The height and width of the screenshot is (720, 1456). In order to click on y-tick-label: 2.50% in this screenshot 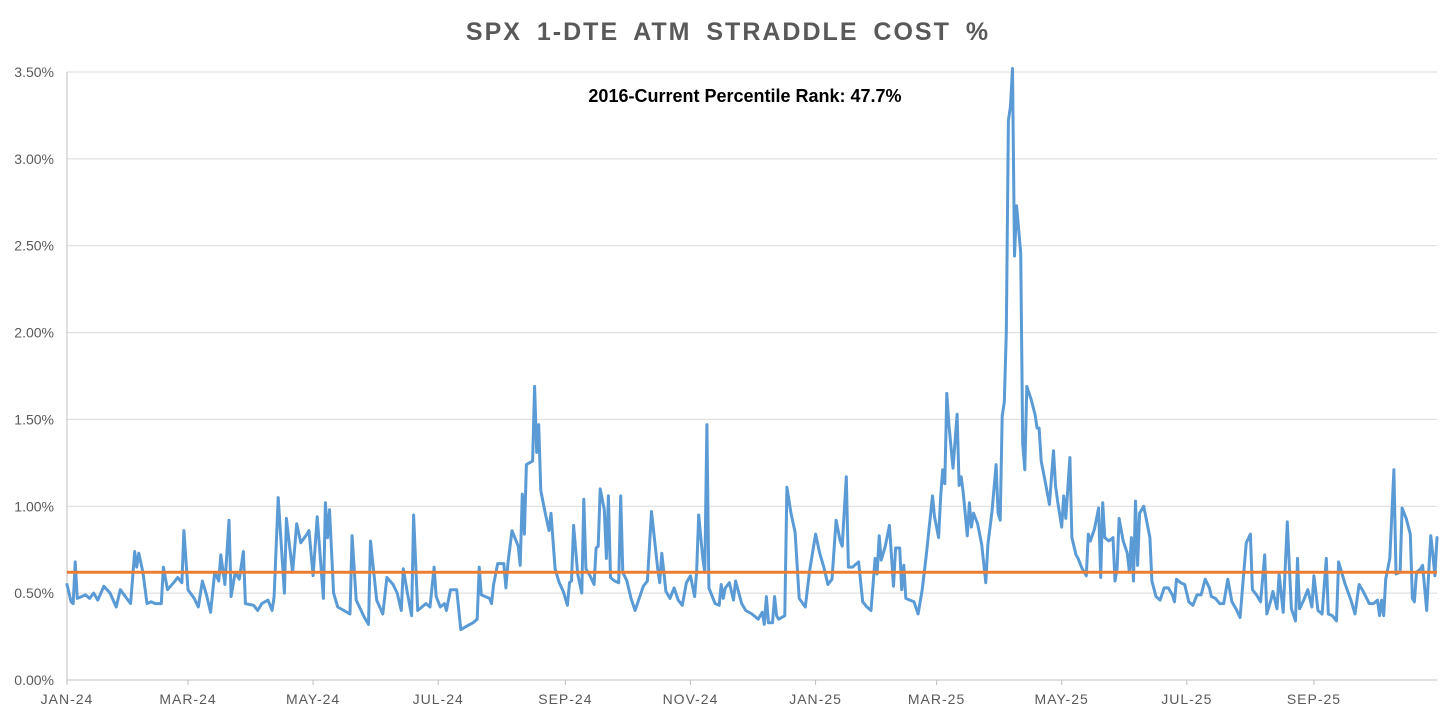, I will do `click(34, 246)`.